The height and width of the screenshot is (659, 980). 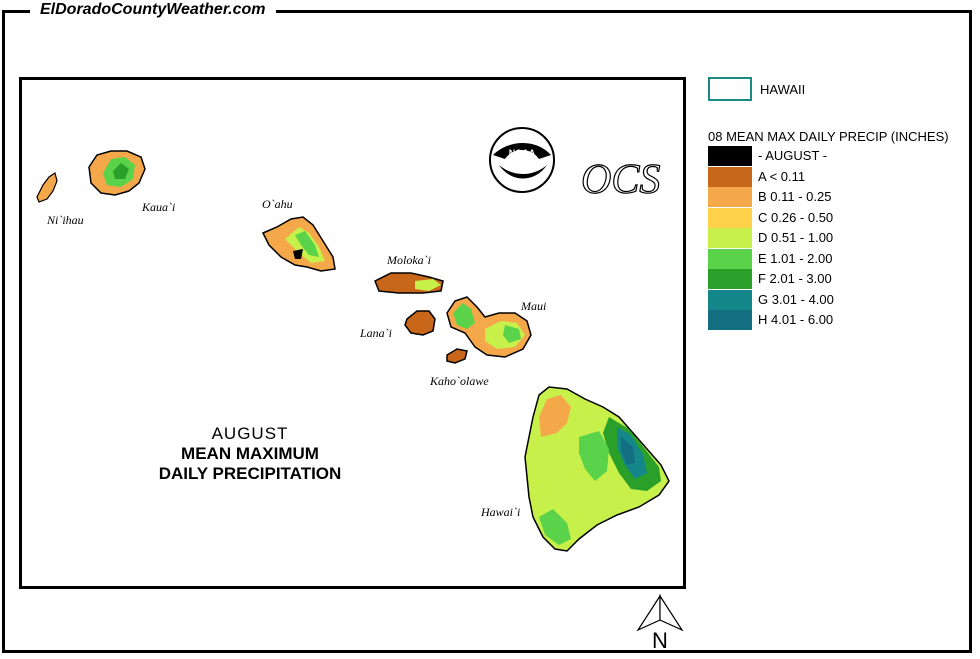 I want to click on legend-entry: G 3.01 - 4.00, so click(x=843, y=299).